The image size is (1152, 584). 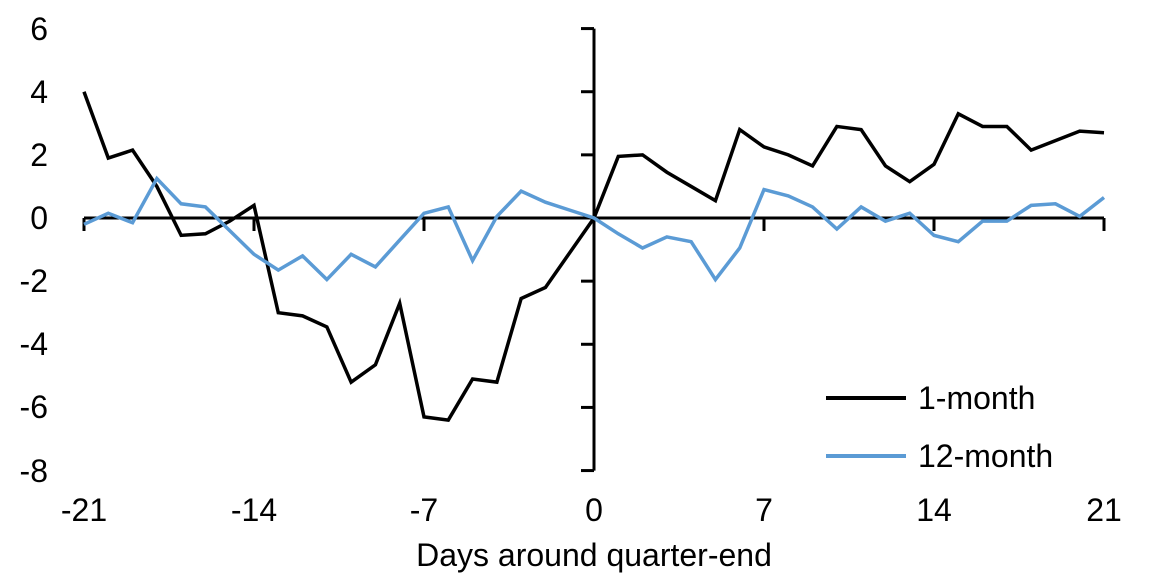 I want to click on legend-item-12-month: 12-month, so click(x=939, y=456).